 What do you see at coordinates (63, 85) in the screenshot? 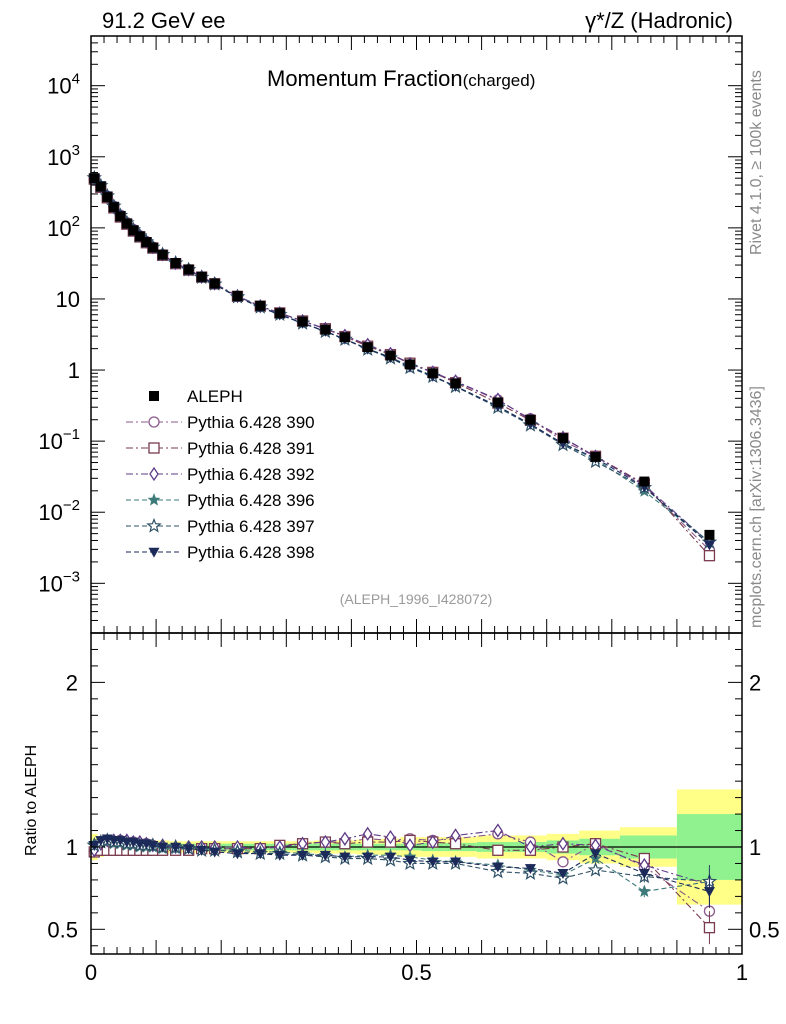
I see `y-tick-label: 10⁴` at bounding box center [63, 85].